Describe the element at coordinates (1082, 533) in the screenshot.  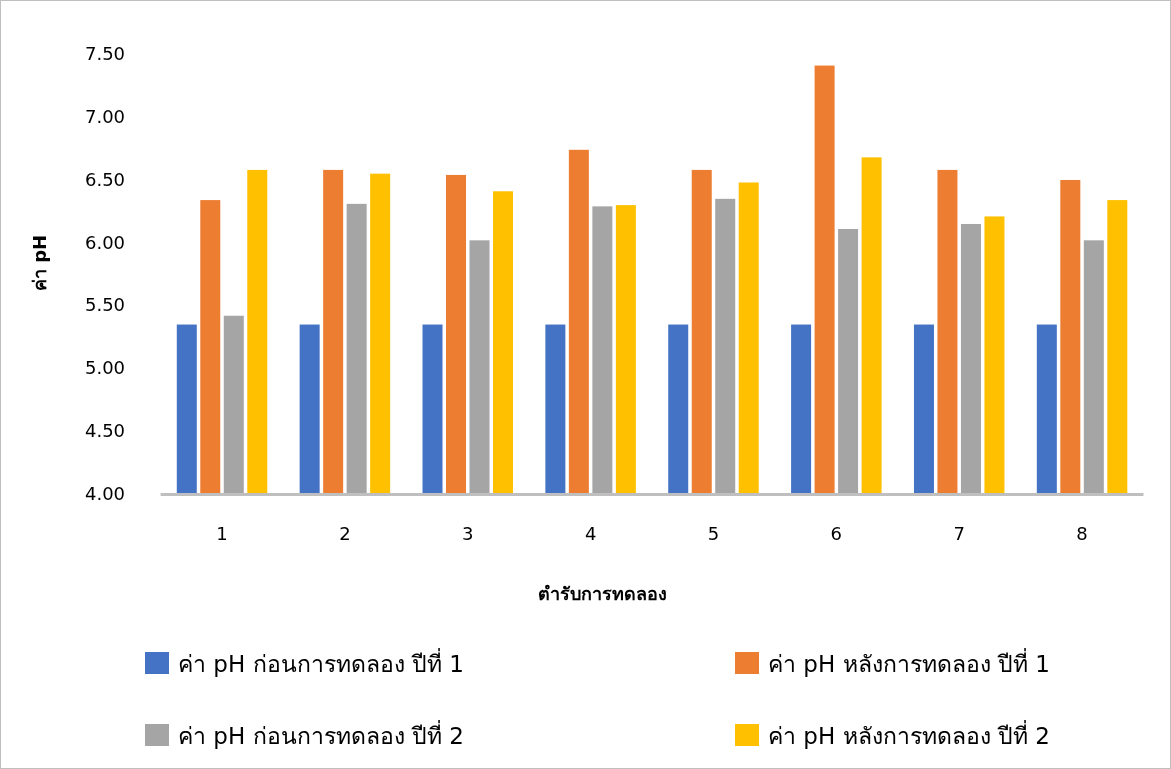
I see `x-tick-label: 8` at that location.